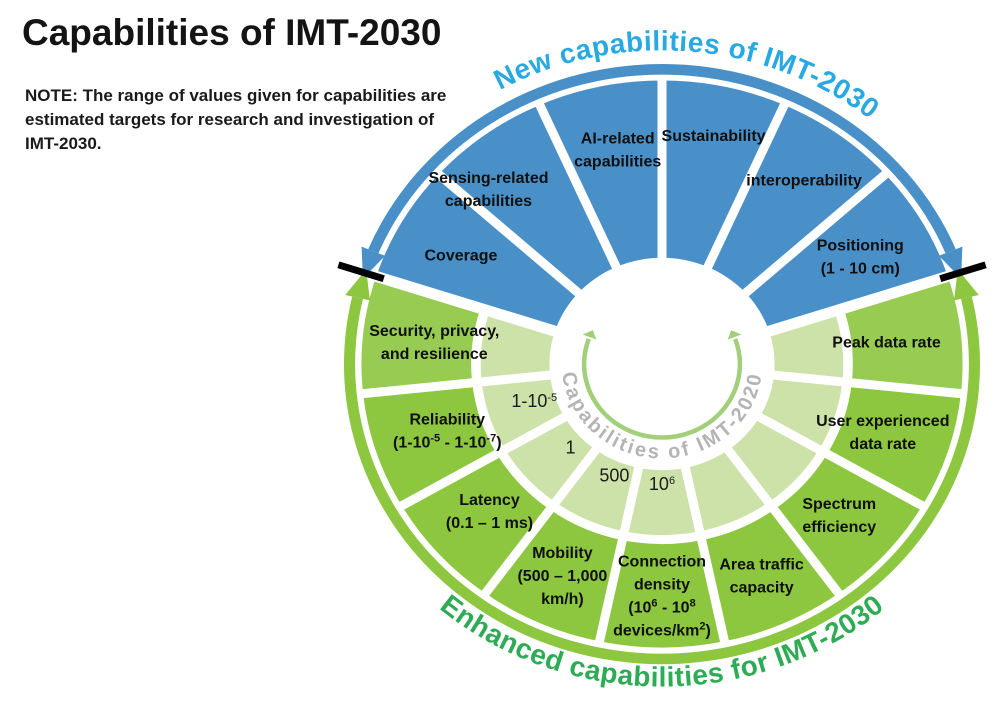  I want to click on enhanced-capability-label-7: Reliability, so click(447, 419).